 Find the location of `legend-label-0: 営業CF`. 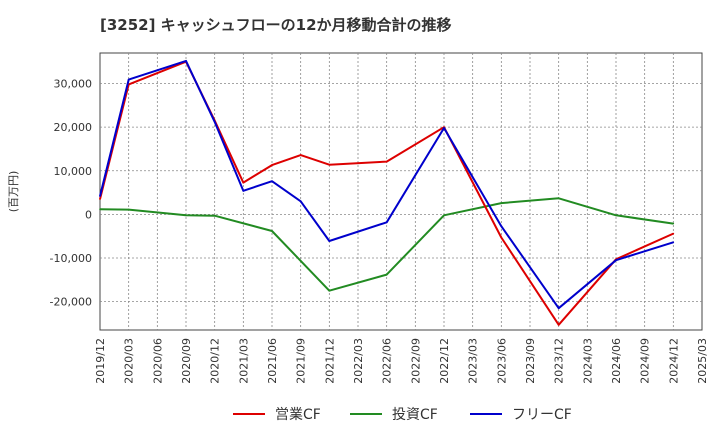

legend-label-0: 営業CF is located at coordinates (298, 415).